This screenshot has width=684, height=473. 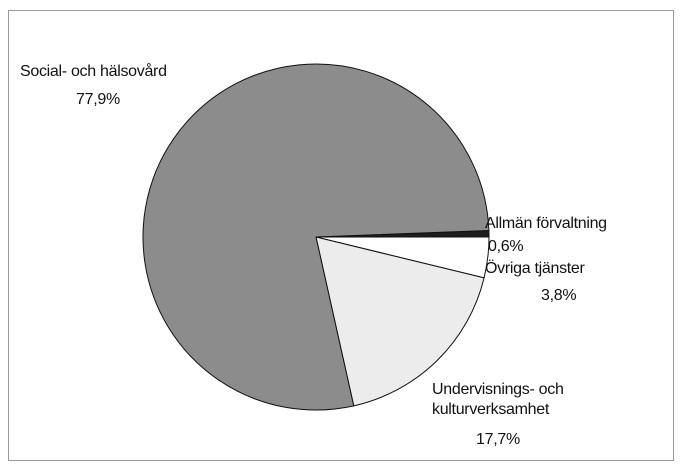 What do you see at coordinates (559, 295) in the screenshot?
I see `slice-value: 3,8%` at bounding box center [559, 295].